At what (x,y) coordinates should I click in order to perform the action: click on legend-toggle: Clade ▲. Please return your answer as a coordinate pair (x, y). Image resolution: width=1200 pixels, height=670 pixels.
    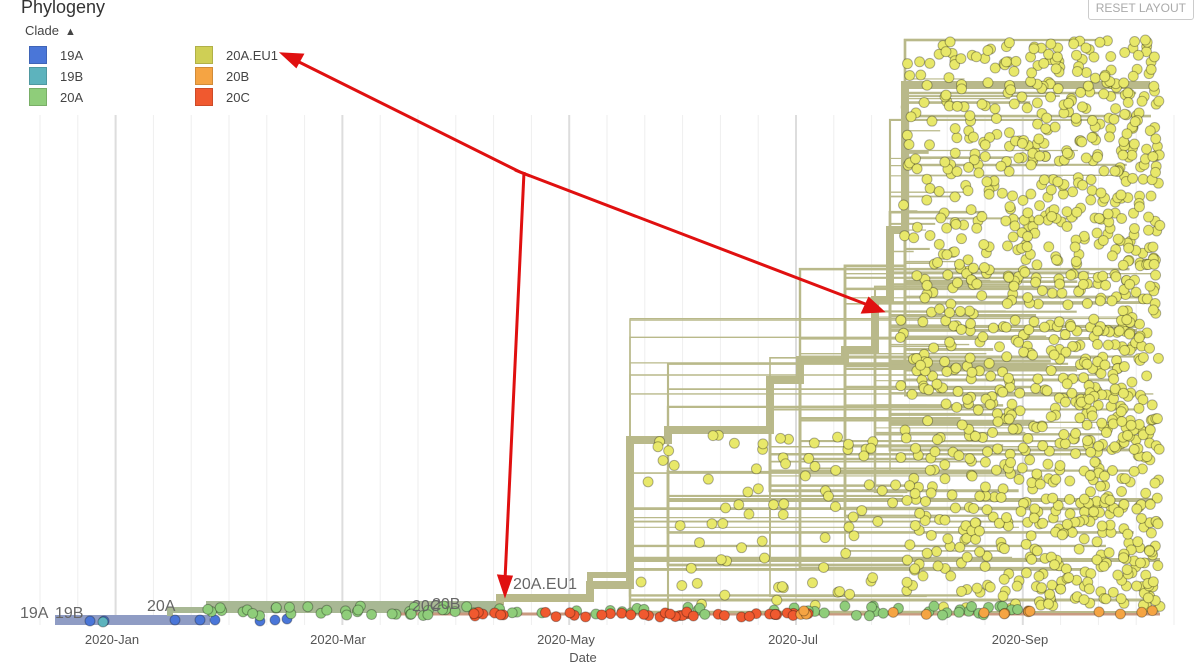
    Looking at the image, I should click on (50, 30).